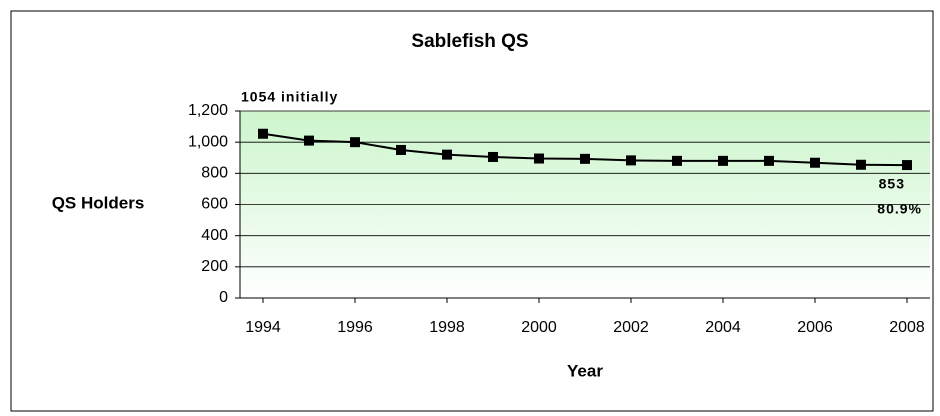 This screenshot has height=416, width=940. What do you see at coordinates (214, 173) in the screenshot?
I see `y-tick-label: 800` at bounding box center [214, 173].